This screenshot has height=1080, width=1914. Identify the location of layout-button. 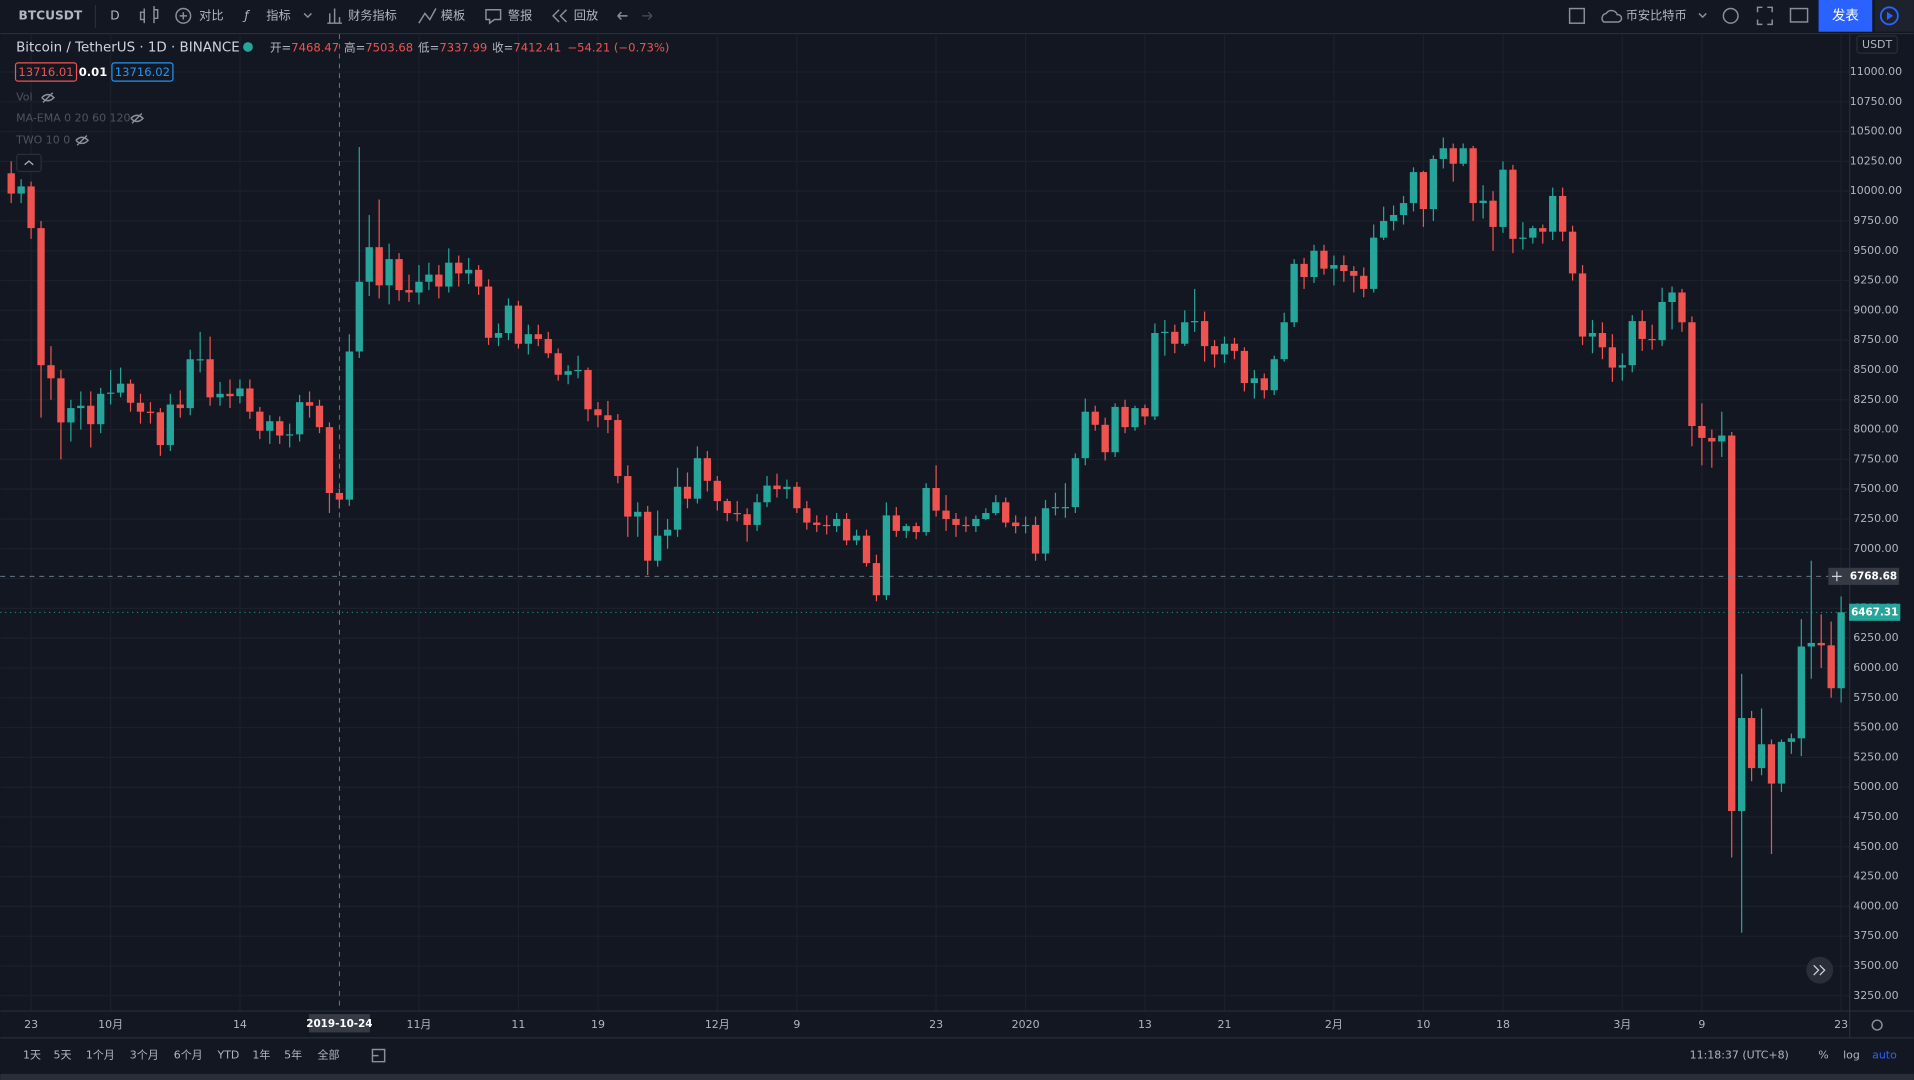
(1576, 15).